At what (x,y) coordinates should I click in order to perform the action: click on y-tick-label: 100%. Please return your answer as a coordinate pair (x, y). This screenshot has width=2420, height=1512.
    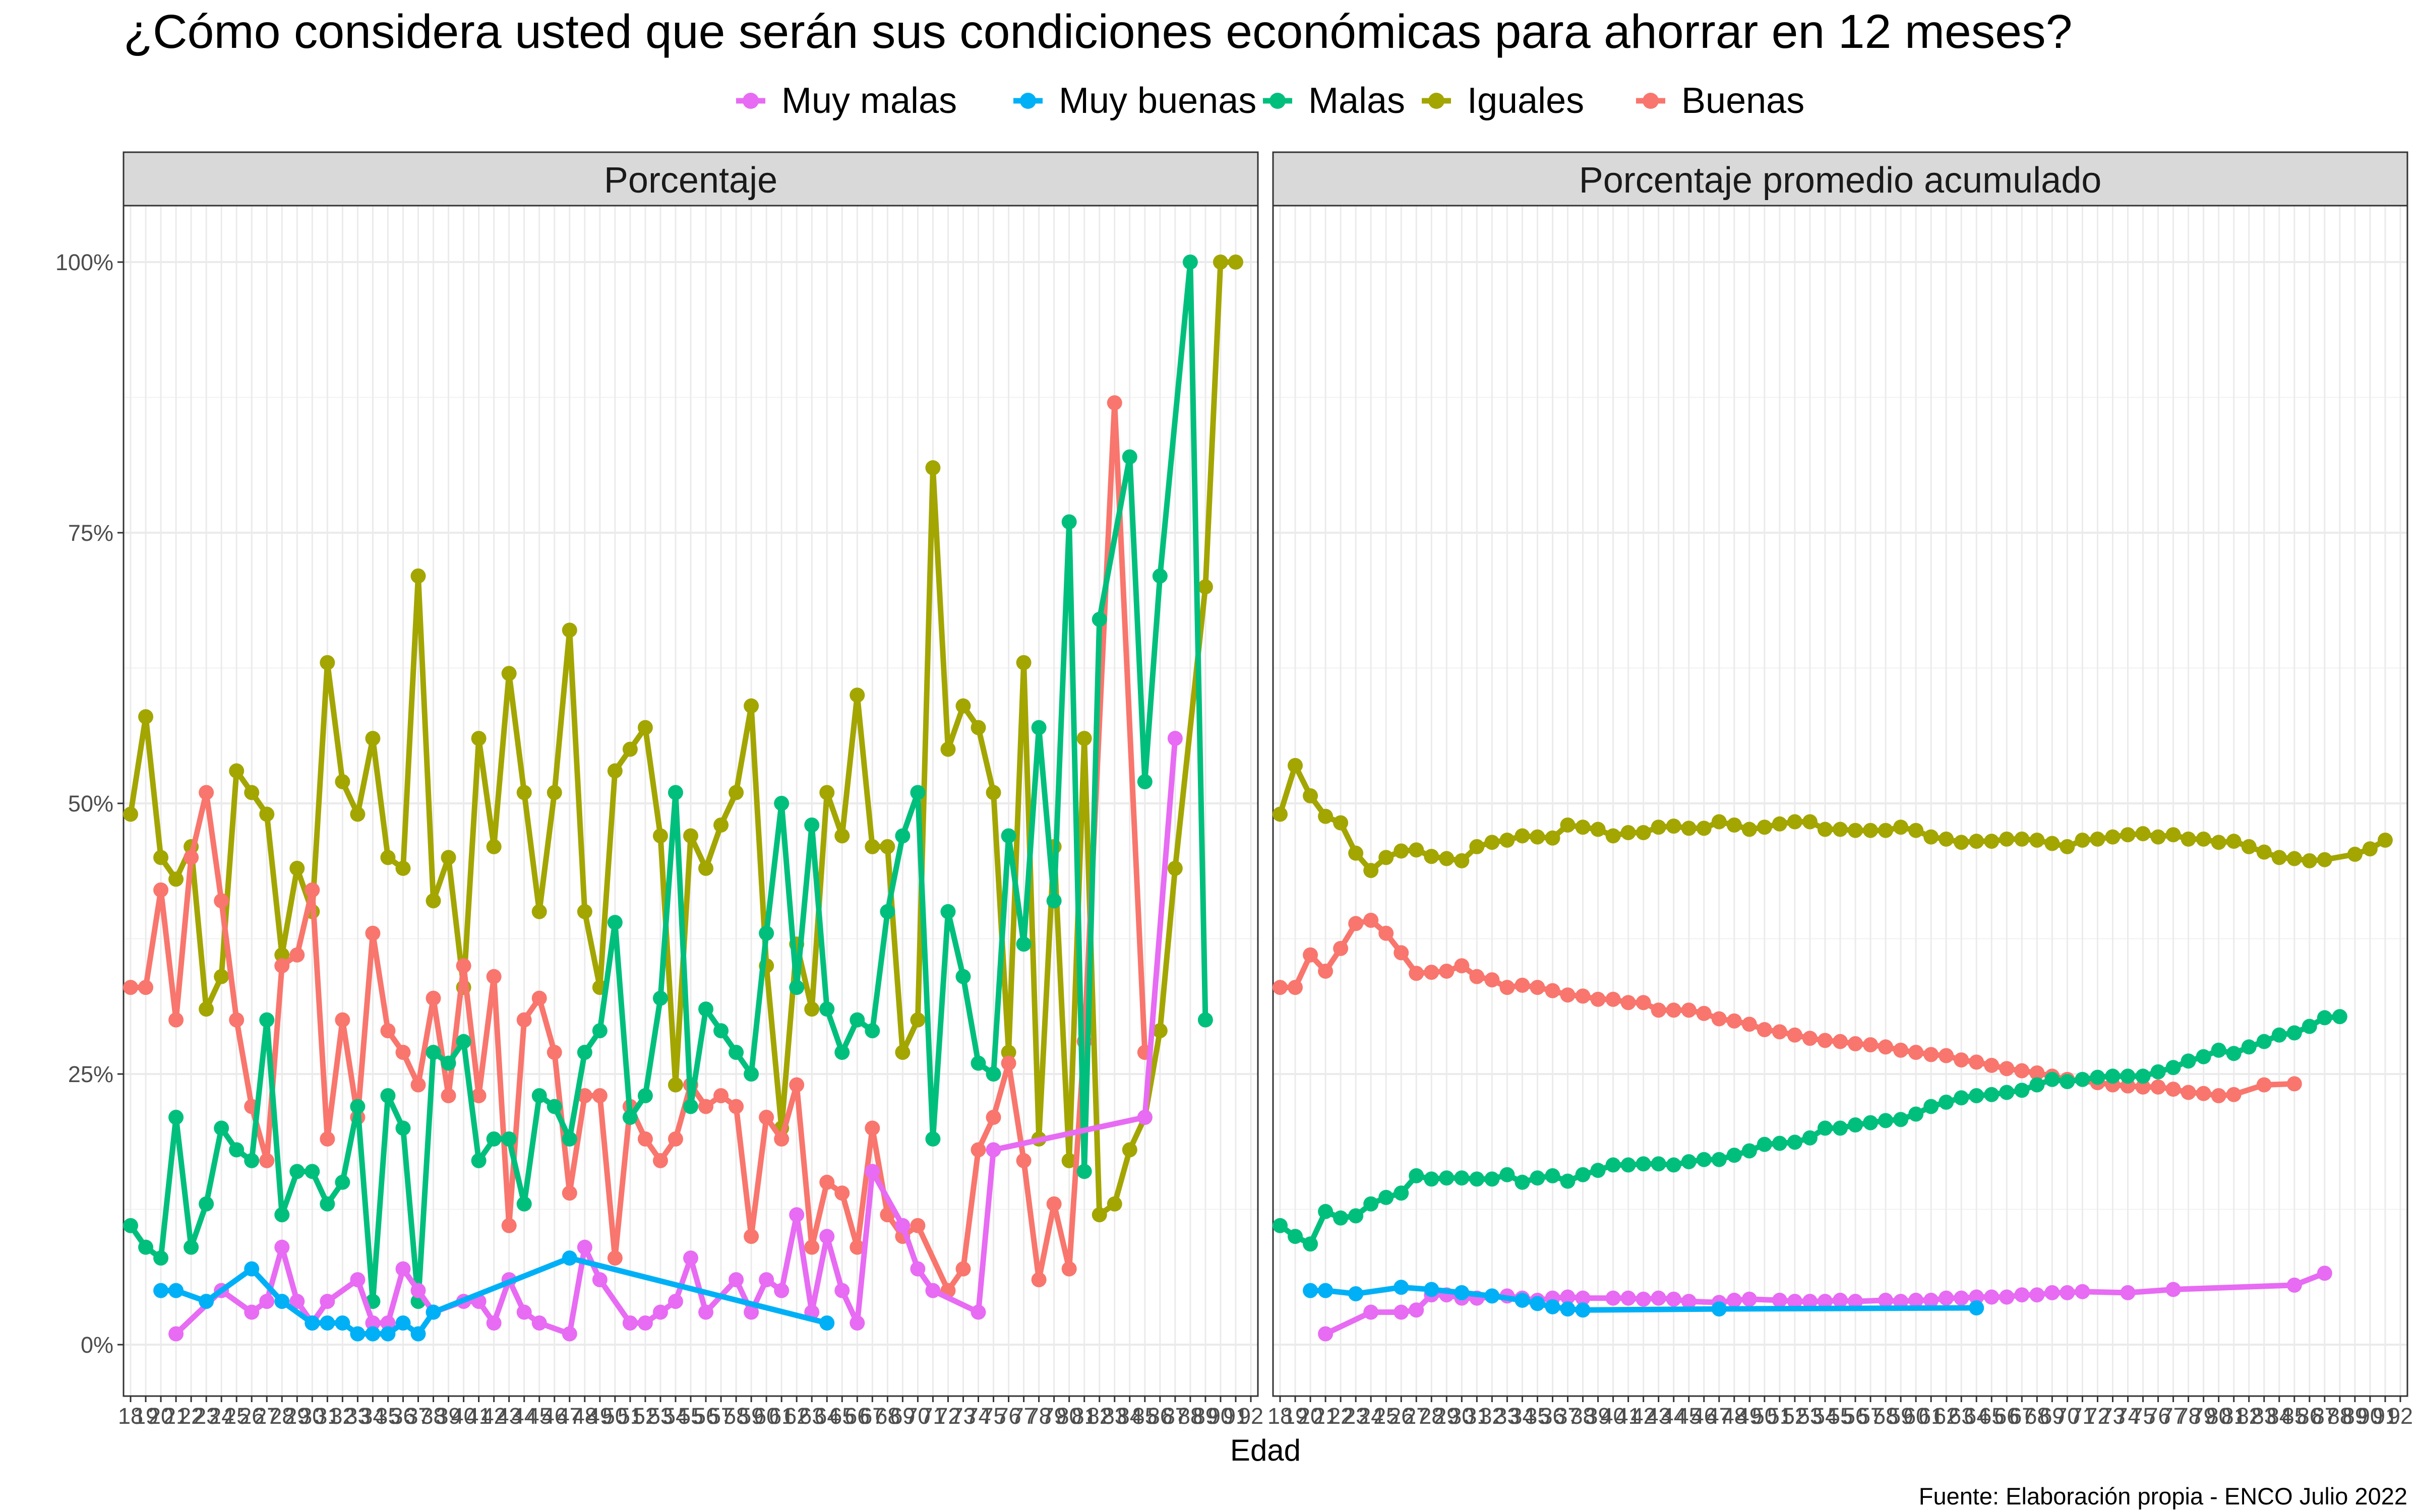
    Looking at the image, I should click on (84, 262).